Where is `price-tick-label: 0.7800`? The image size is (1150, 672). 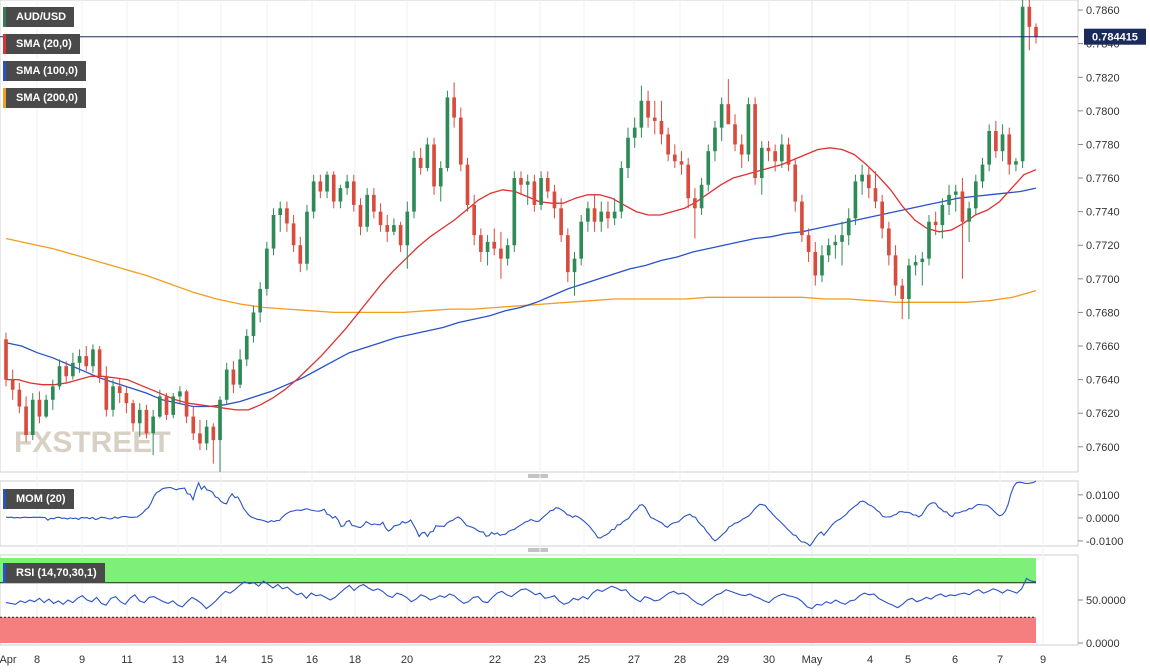 price-tick-label: 0.7800 is located at coordinates (1103, 112).